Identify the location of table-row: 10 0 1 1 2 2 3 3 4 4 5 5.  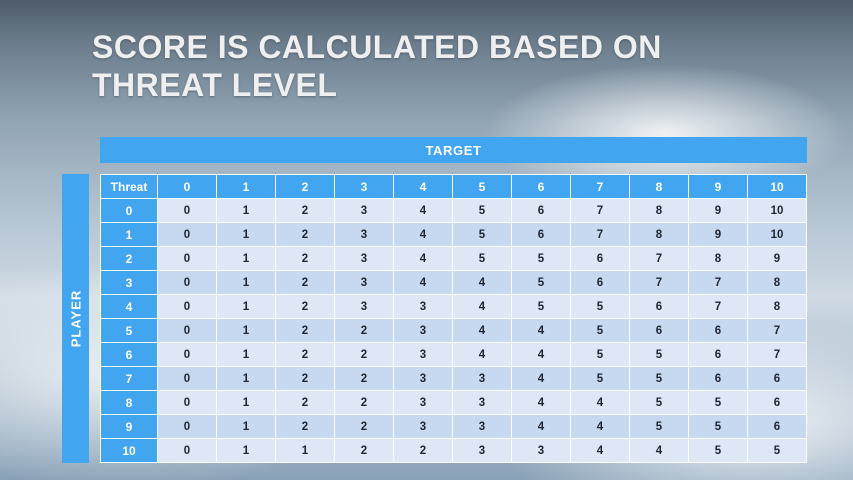
(453, 450).